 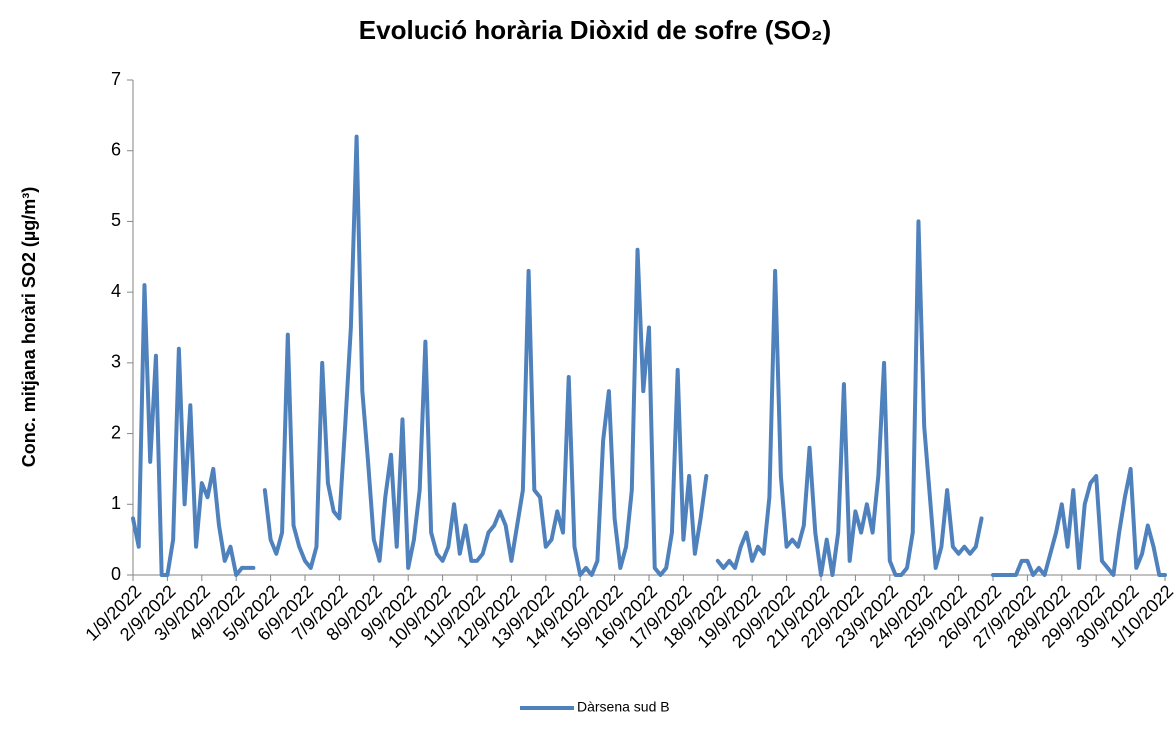 I want to click on y-axis-label: Conc. mitjana horàri SO2 (µg/m³), so click(x=29, y=327).